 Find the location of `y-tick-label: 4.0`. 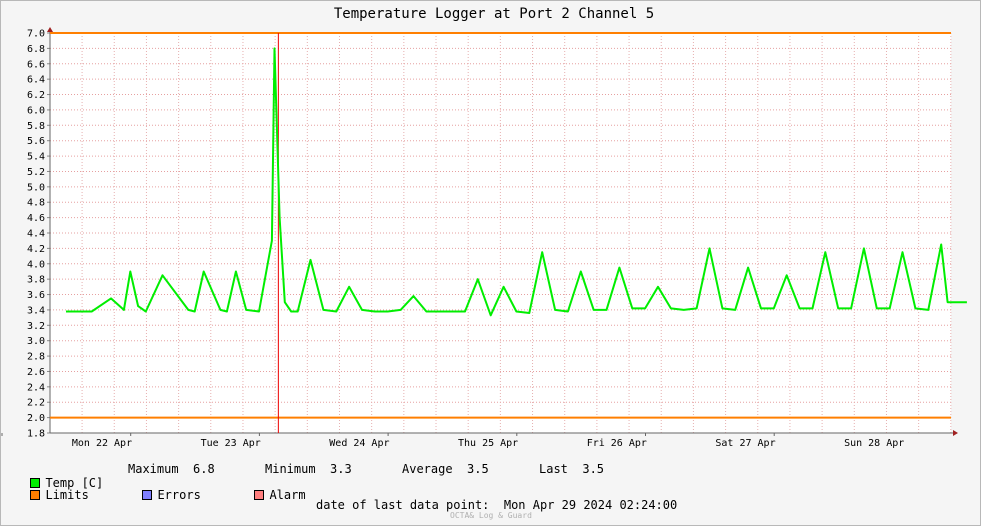

y-tick-label: 4.0 is located at coordinates (36, 264).